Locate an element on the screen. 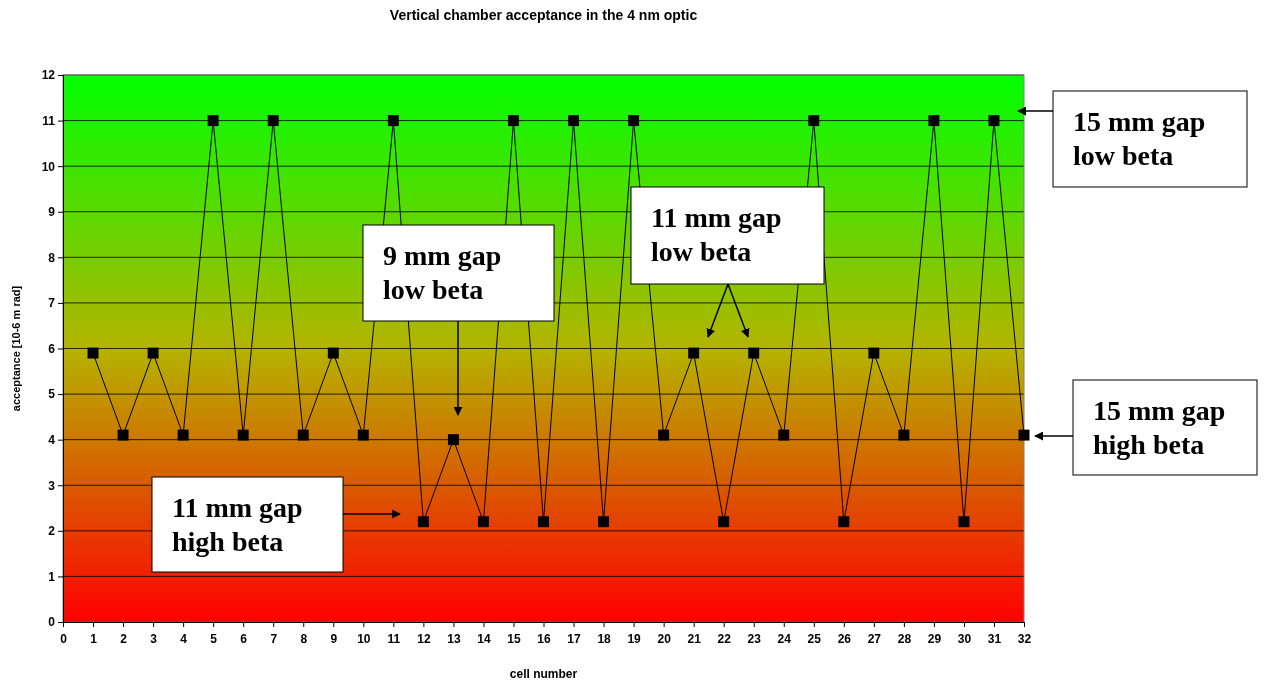 The image size is (1271, 682). x-tick-label: 25 is located at coordinates (814, 639).